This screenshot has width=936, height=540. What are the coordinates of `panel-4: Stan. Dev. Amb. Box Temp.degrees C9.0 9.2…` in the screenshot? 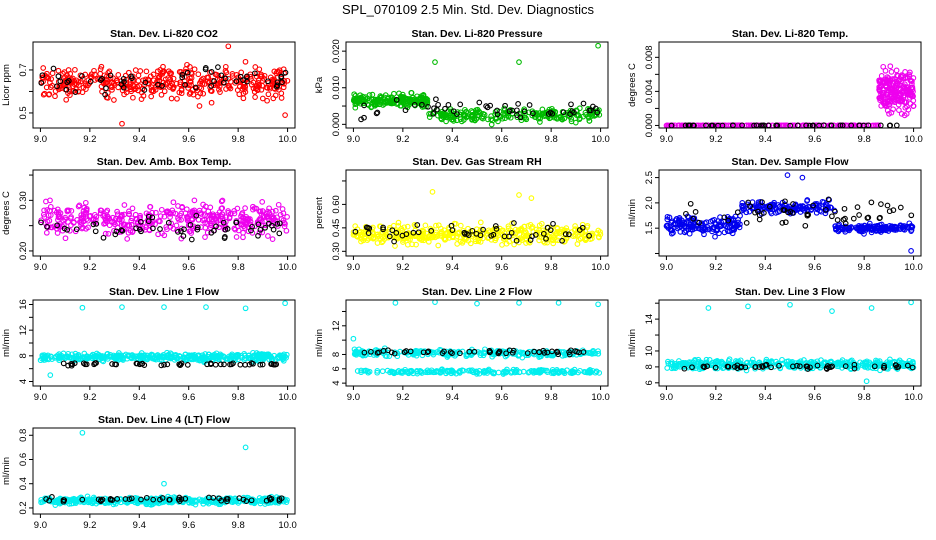 It's located at (149, 214).